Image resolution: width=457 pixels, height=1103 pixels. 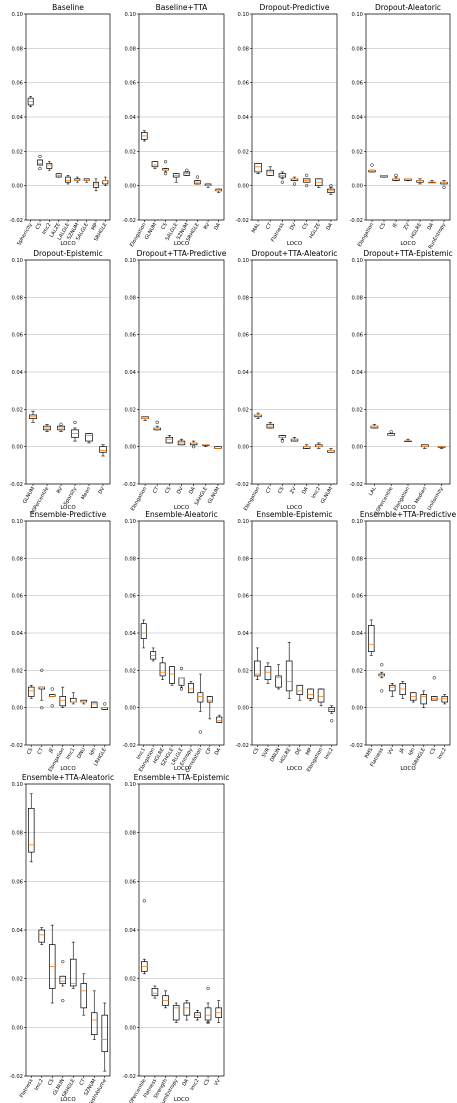 What do you see at coordinates (137, 1090) in the screenshot?
I see `x-tick-label: 10Percentile` at bounding box center [137, 1090].